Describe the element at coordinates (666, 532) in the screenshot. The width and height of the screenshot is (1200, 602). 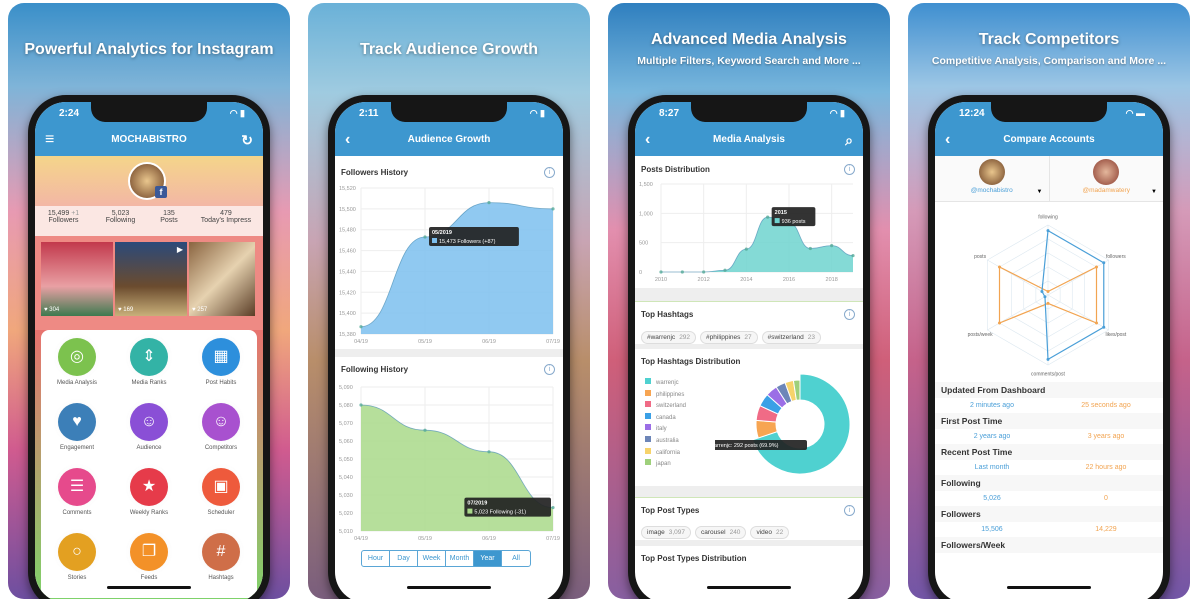
I see `post-type-chip: image 3,097` at that location.